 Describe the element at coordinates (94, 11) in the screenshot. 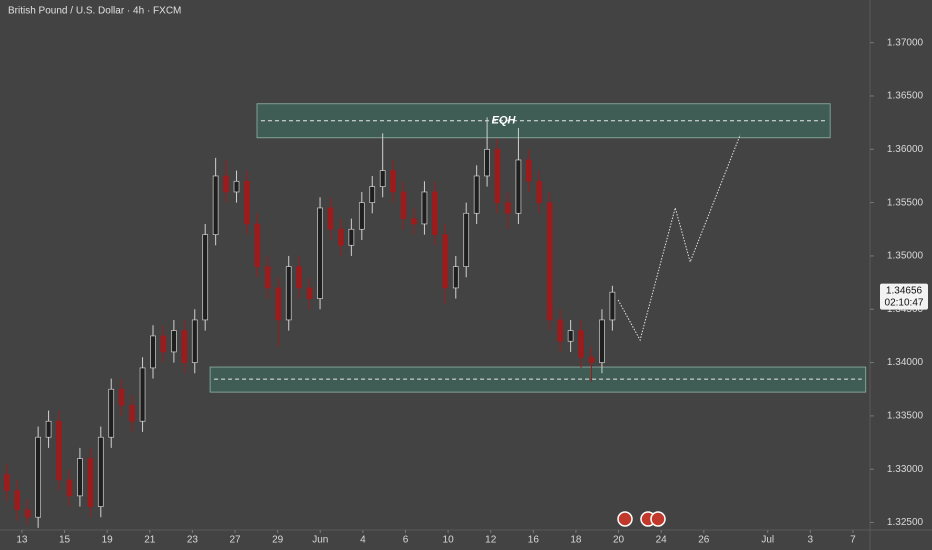

I see `chart-title: British Pound / U.S. Dollar · 4h · FXCM` at that location.